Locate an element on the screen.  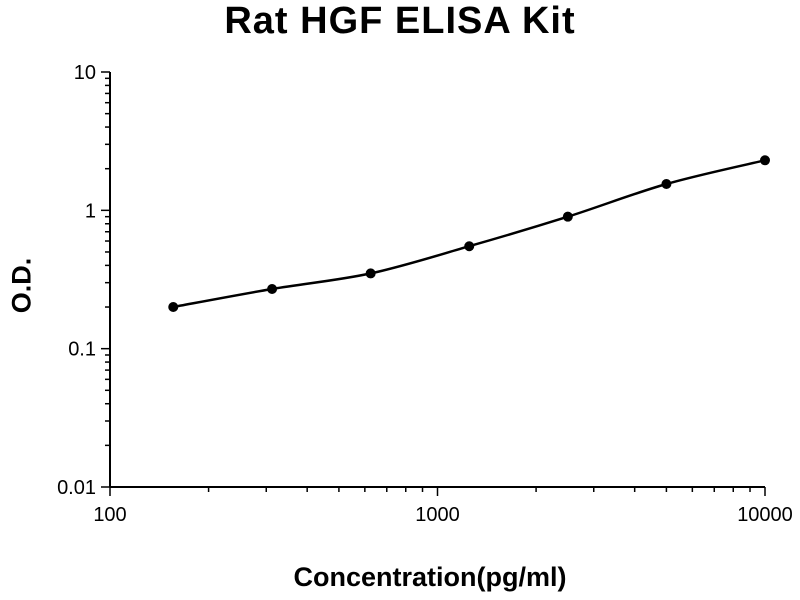
y-tick-label: 0.1 is located at coordinates (82, 350).